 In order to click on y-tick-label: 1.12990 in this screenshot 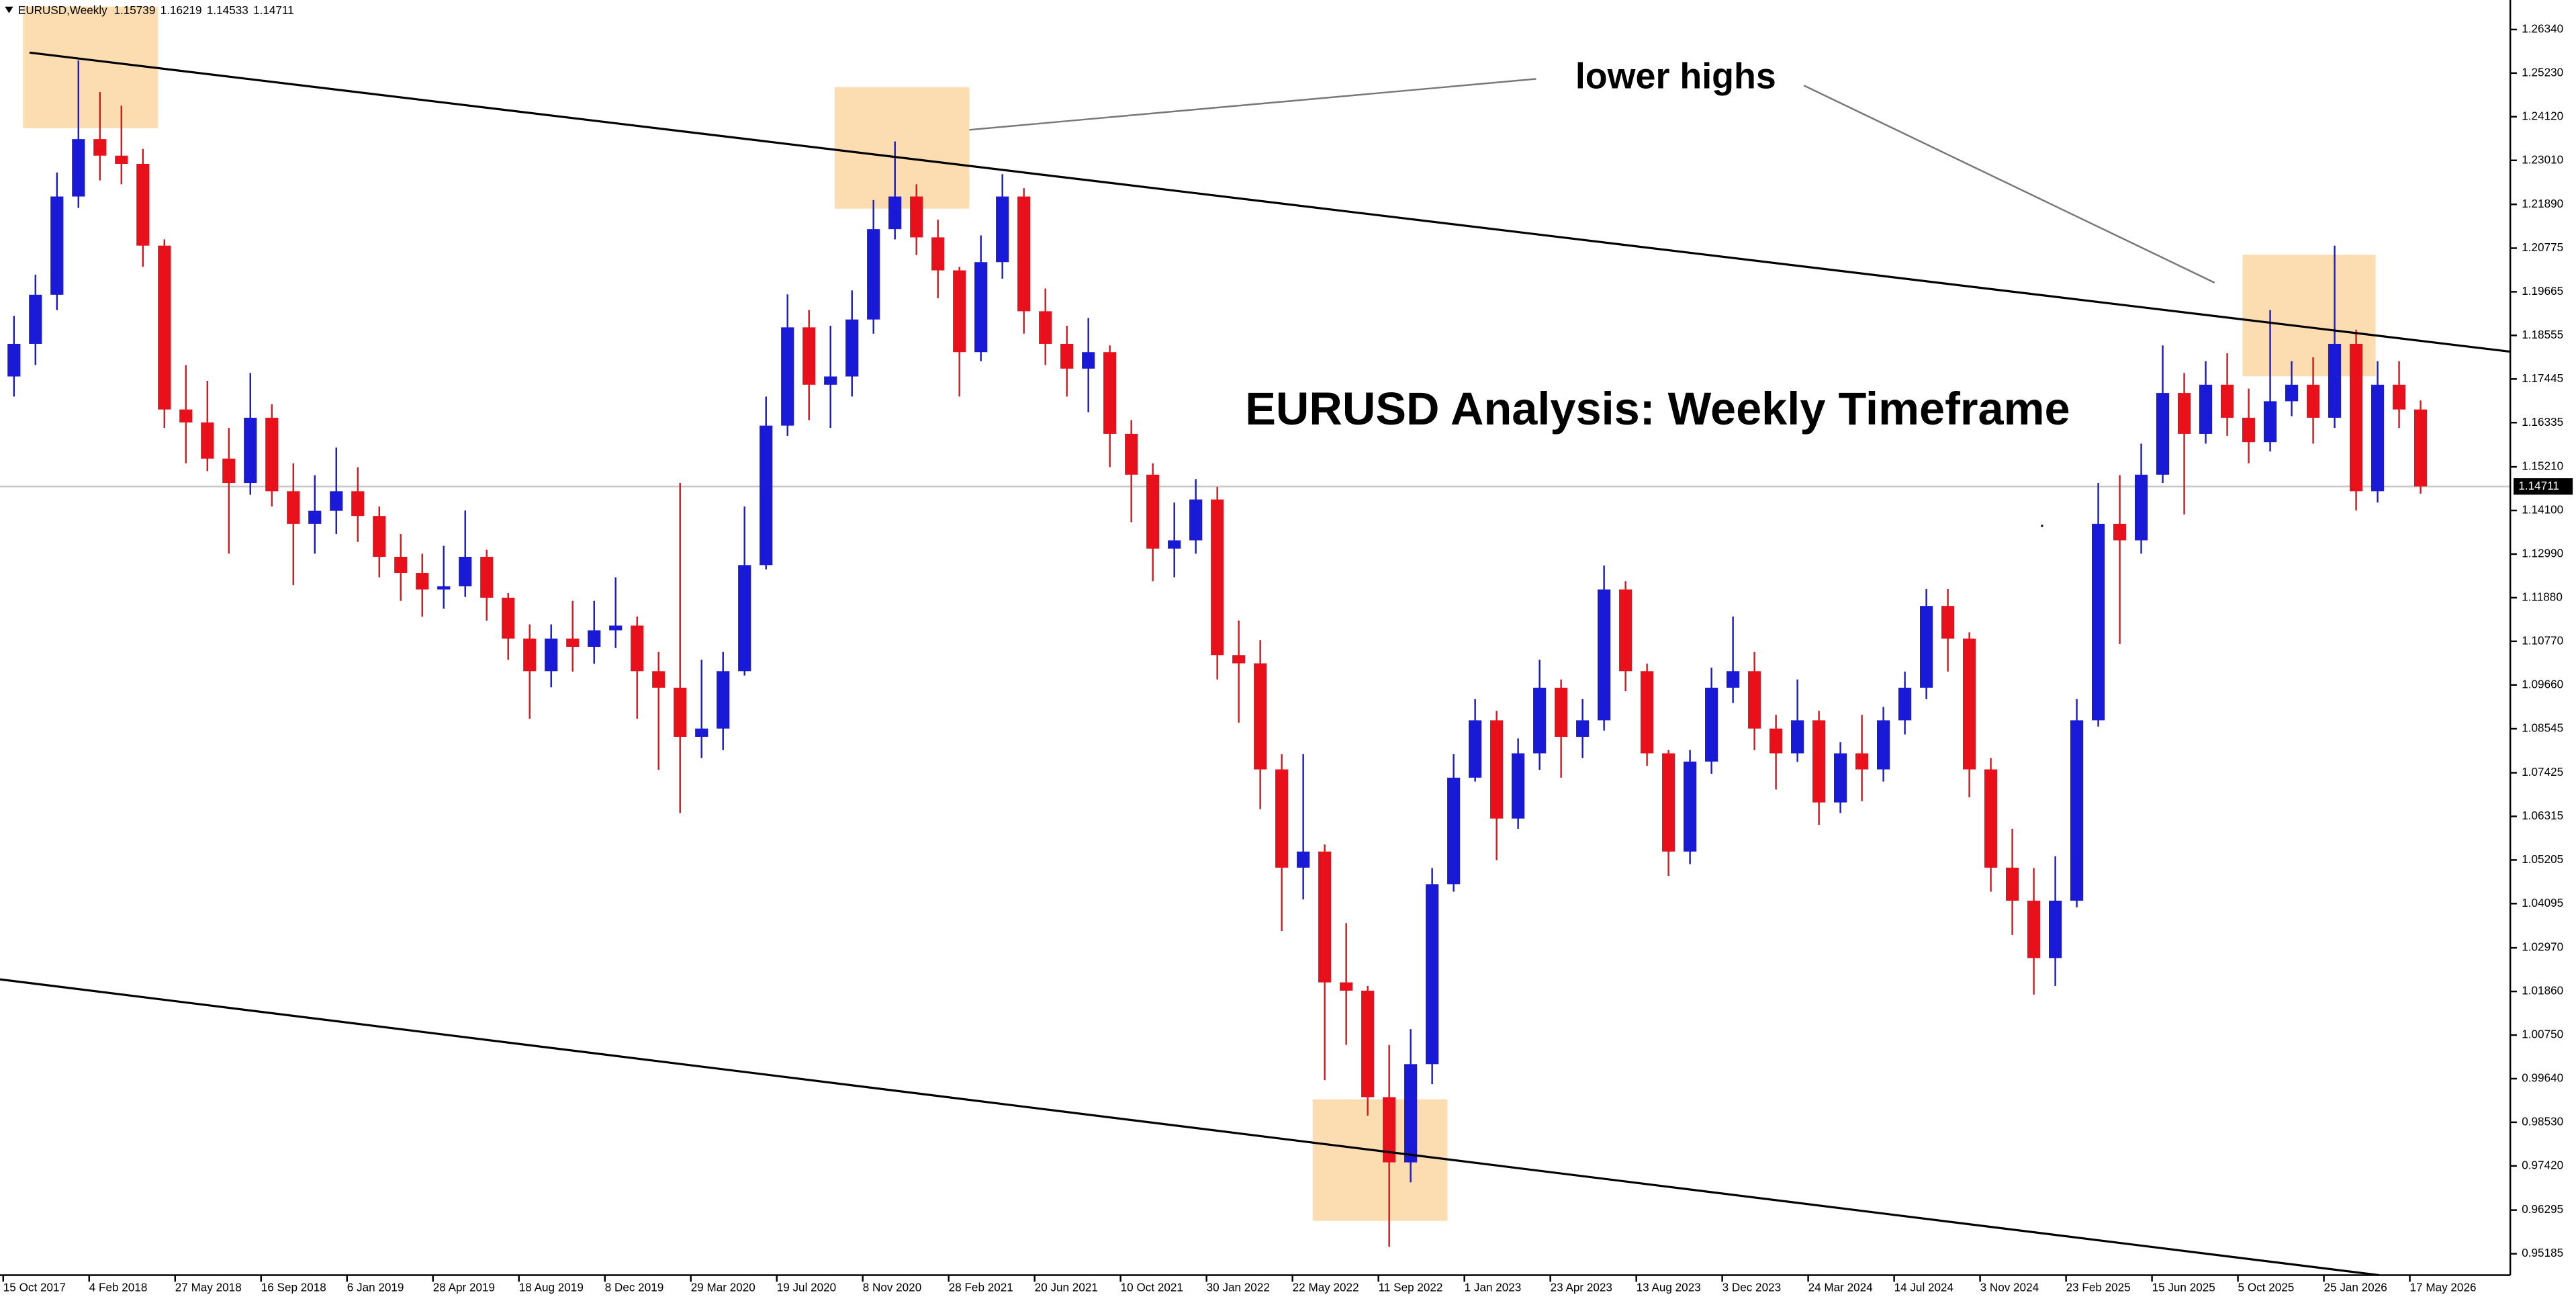, I will do `click(2542, 553)`.